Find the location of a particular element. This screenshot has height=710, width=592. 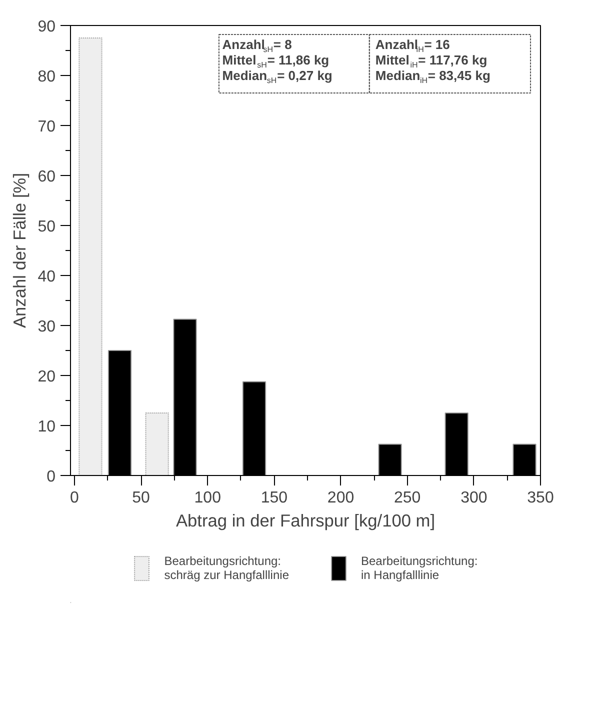

x-axis-title: Abtrag in der Fahrspur [kg/100 m] is located at coordinates (306, 520).